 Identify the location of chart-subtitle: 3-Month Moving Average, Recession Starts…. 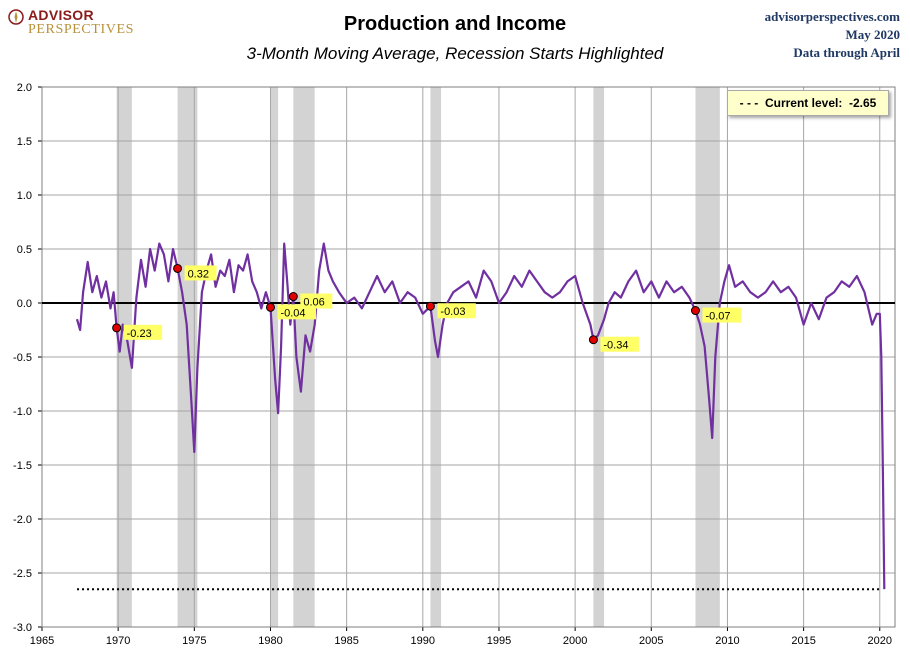
(455, 53).